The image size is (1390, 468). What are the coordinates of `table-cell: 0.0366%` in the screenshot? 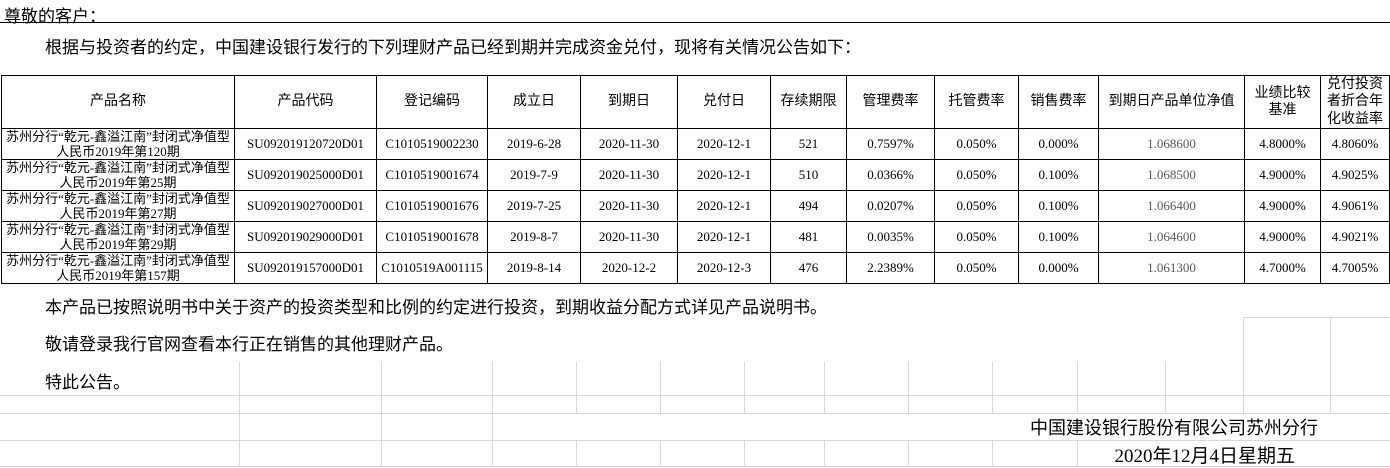 It's located at (890, 175).